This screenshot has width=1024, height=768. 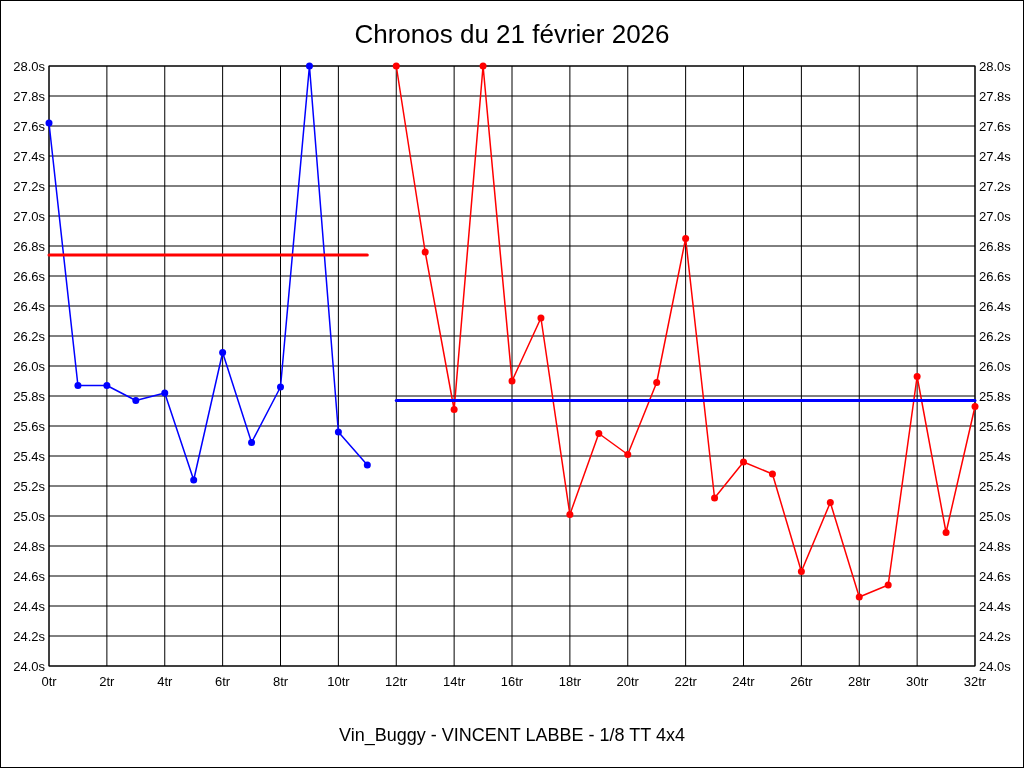 What do you see at coordinates (29, 96) in the screenshot?
I see `y-tick-label: 27.8s` at bounding box center [29, 96].